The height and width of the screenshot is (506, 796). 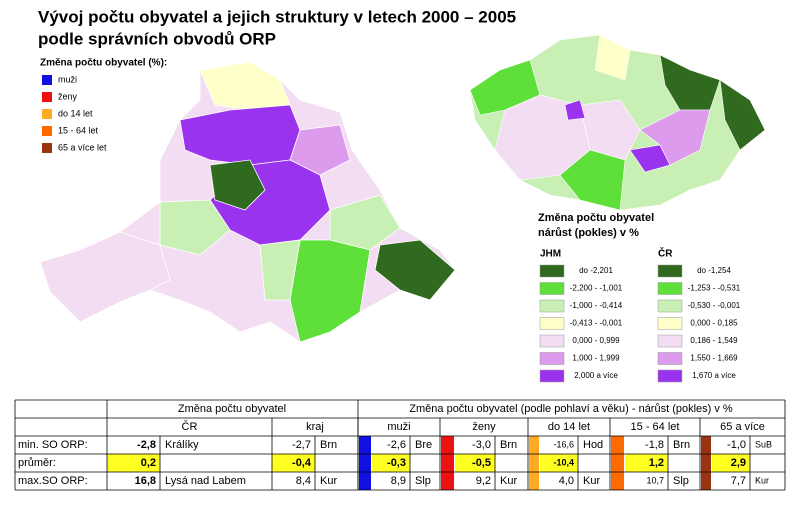 What do you see at coordinates (714, 375) in the screenshot?
I see `legend-label: 1,670 a více` at bounding box center [714, 375].